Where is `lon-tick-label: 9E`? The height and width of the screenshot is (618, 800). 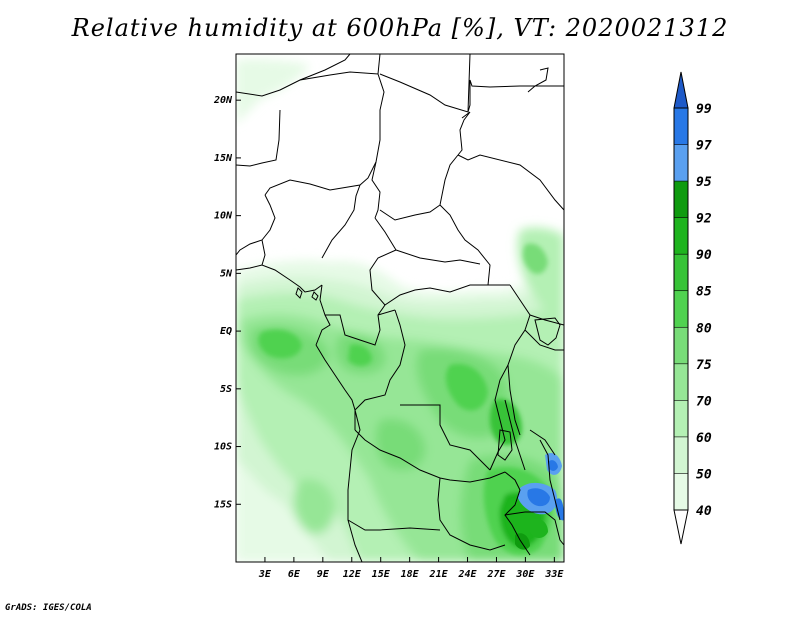
lon-tick-label: 9E is located at coordinates (323, 574).